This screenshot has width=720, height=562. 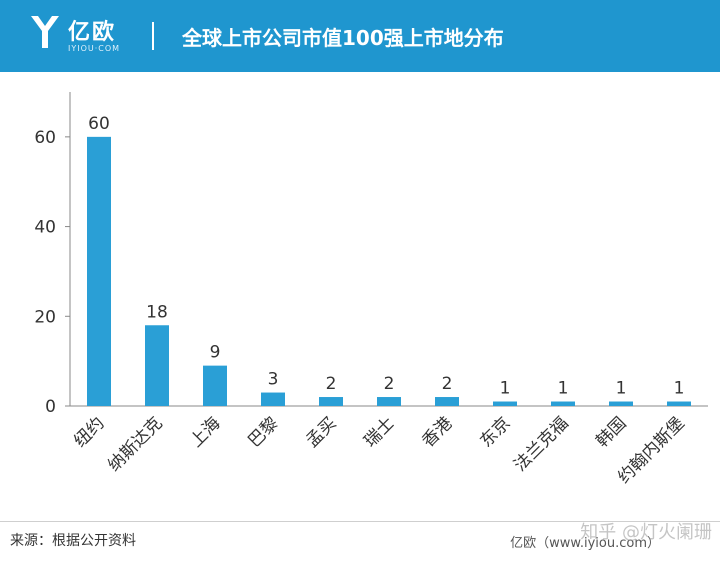 I want to click on y-tick-label: 20, so click(x=45, y=317).